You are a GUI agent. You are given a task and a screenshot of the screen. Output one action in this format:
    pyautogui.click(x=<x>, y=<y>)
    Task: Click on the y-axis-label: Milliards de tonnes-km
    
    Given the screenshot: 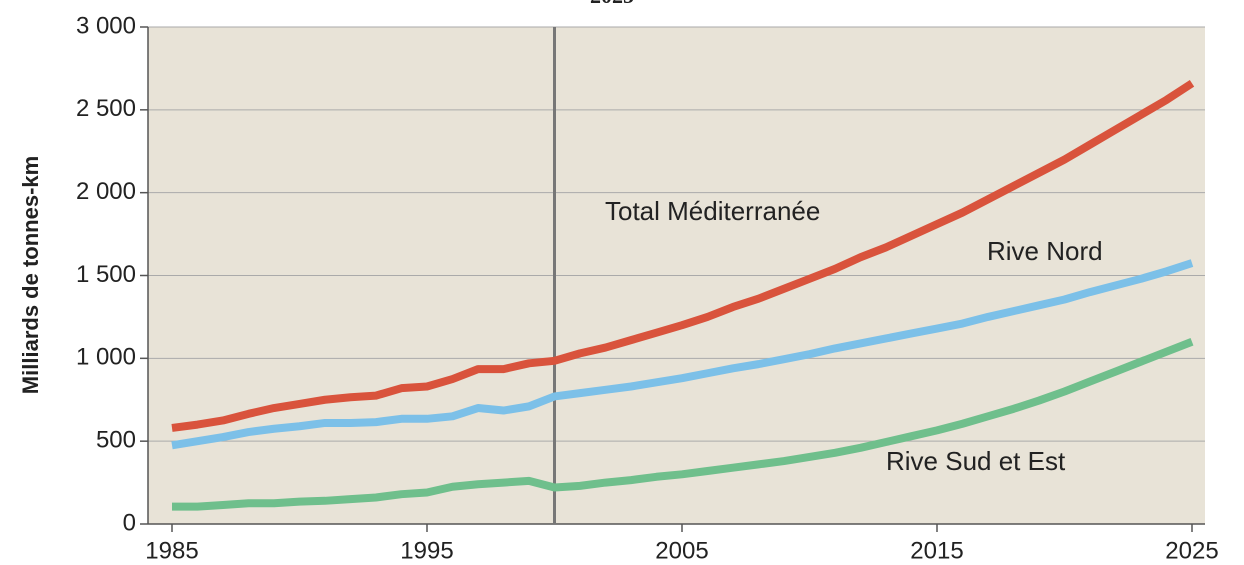 What is the action you would take?
    pyautogui.click(x=30, y=275)
    